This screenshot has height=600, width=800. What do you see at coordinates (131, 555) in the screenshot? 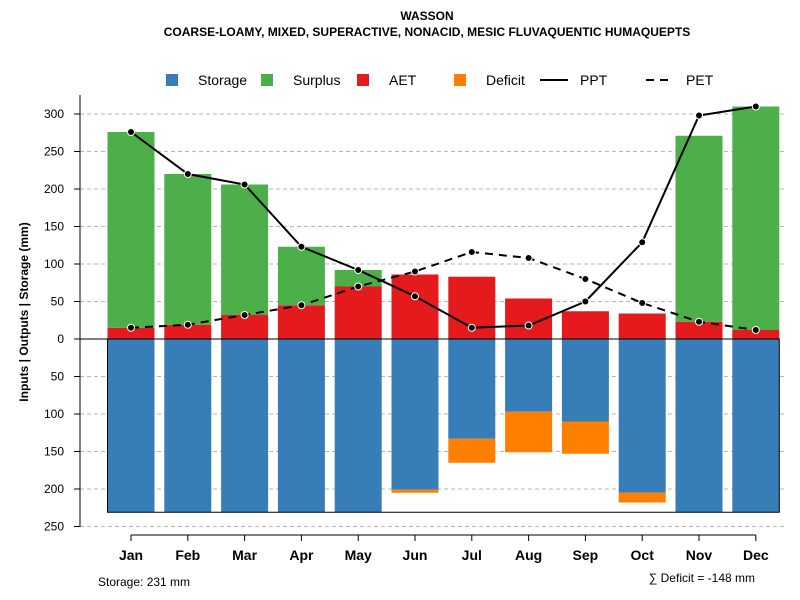
I see `x-tick-label: Jan` at bounding box center [131, 555].